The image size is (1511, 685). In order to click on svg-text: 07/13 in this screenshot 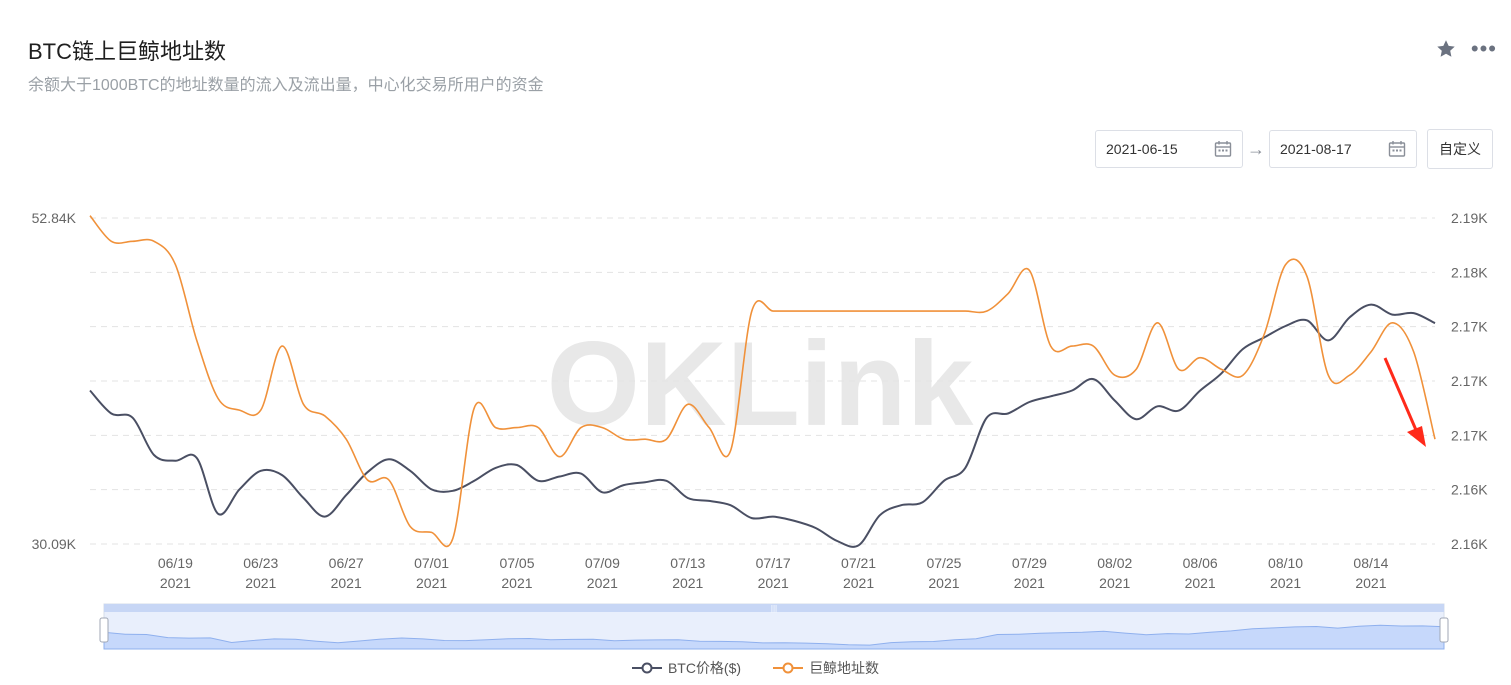, I will do `click(687, 563)`.